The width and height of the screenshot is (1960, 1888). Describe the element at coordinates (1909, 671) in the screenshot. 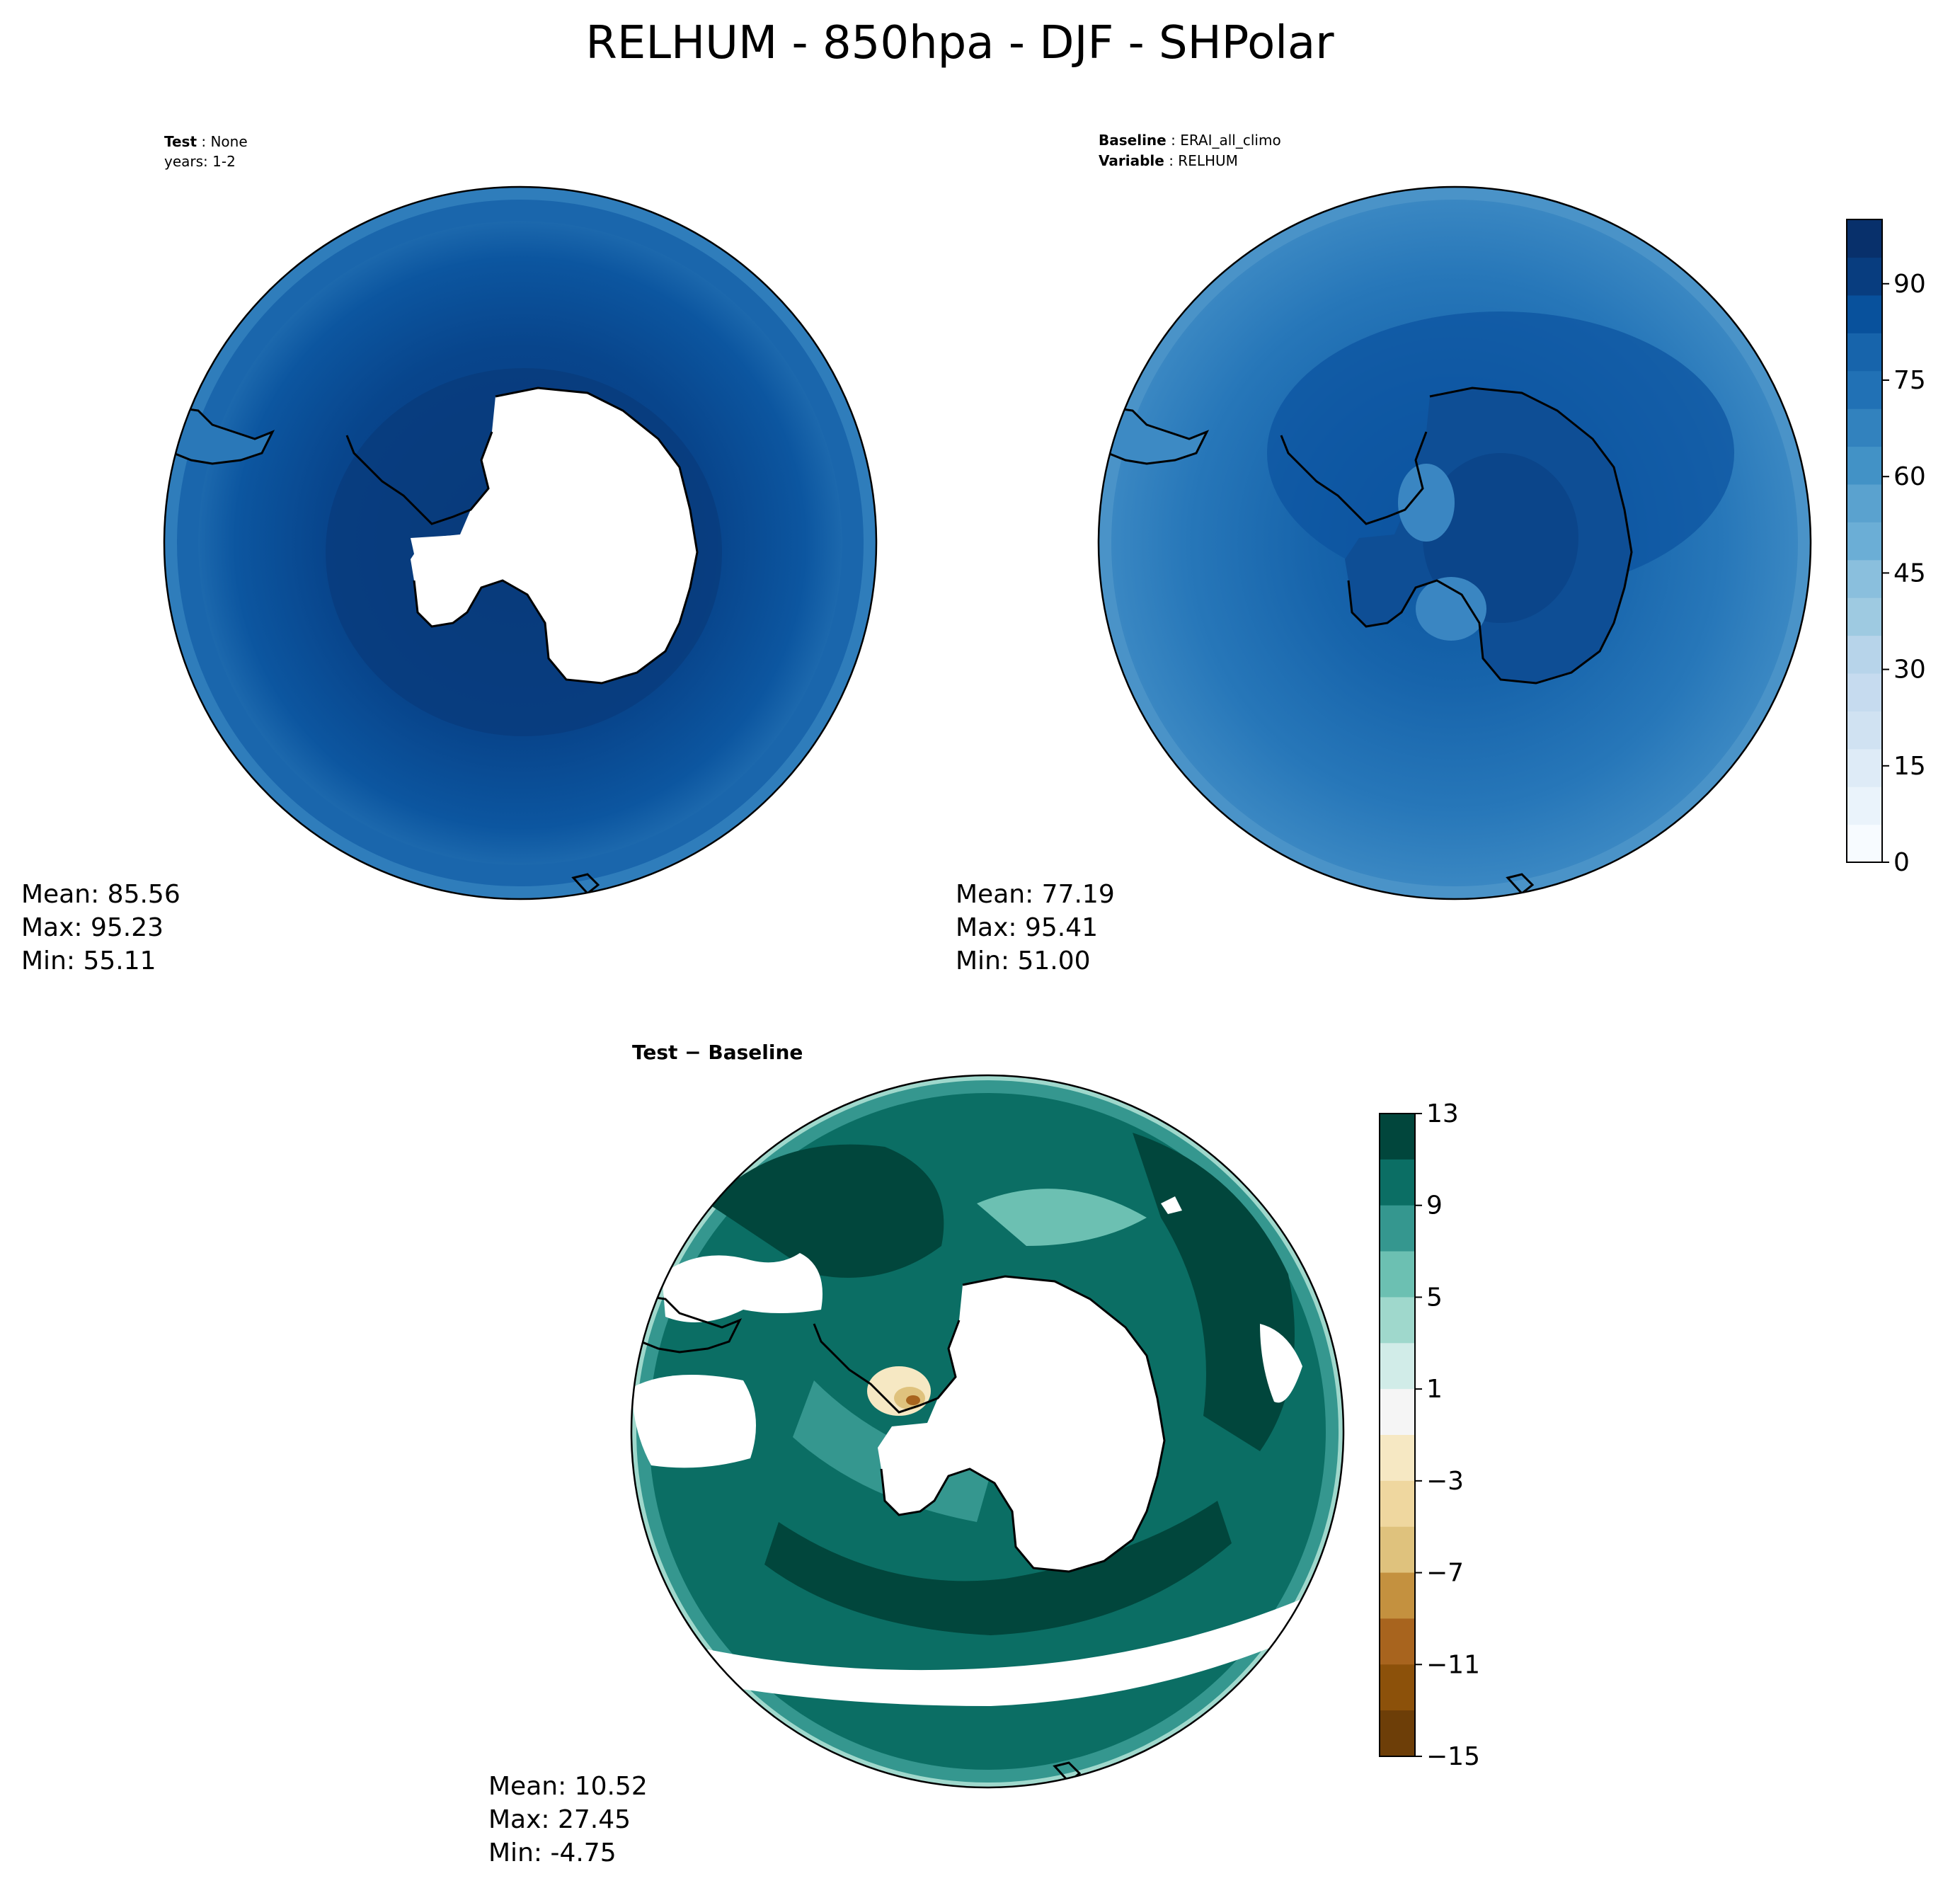

I see `relhum-colorbar-tick-label: 30` at that location.